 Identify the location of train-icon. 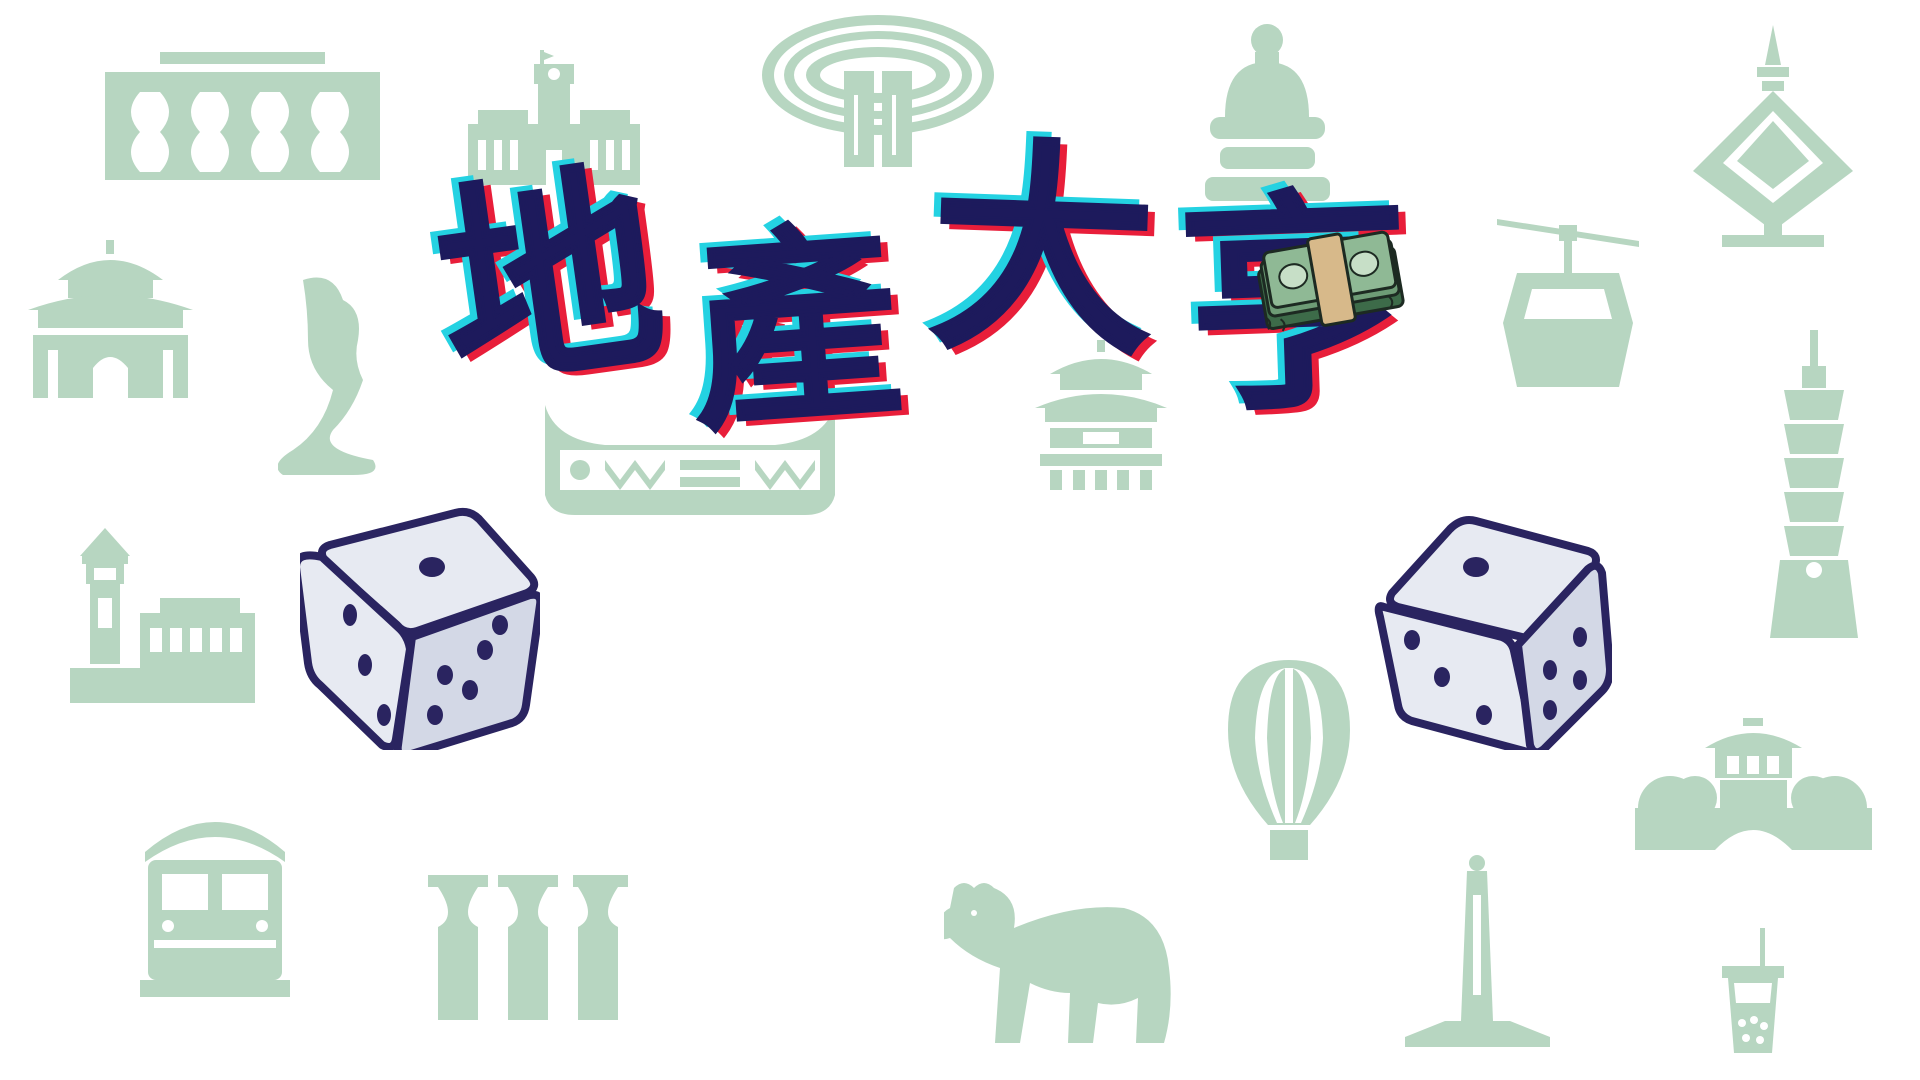
(215, 909).